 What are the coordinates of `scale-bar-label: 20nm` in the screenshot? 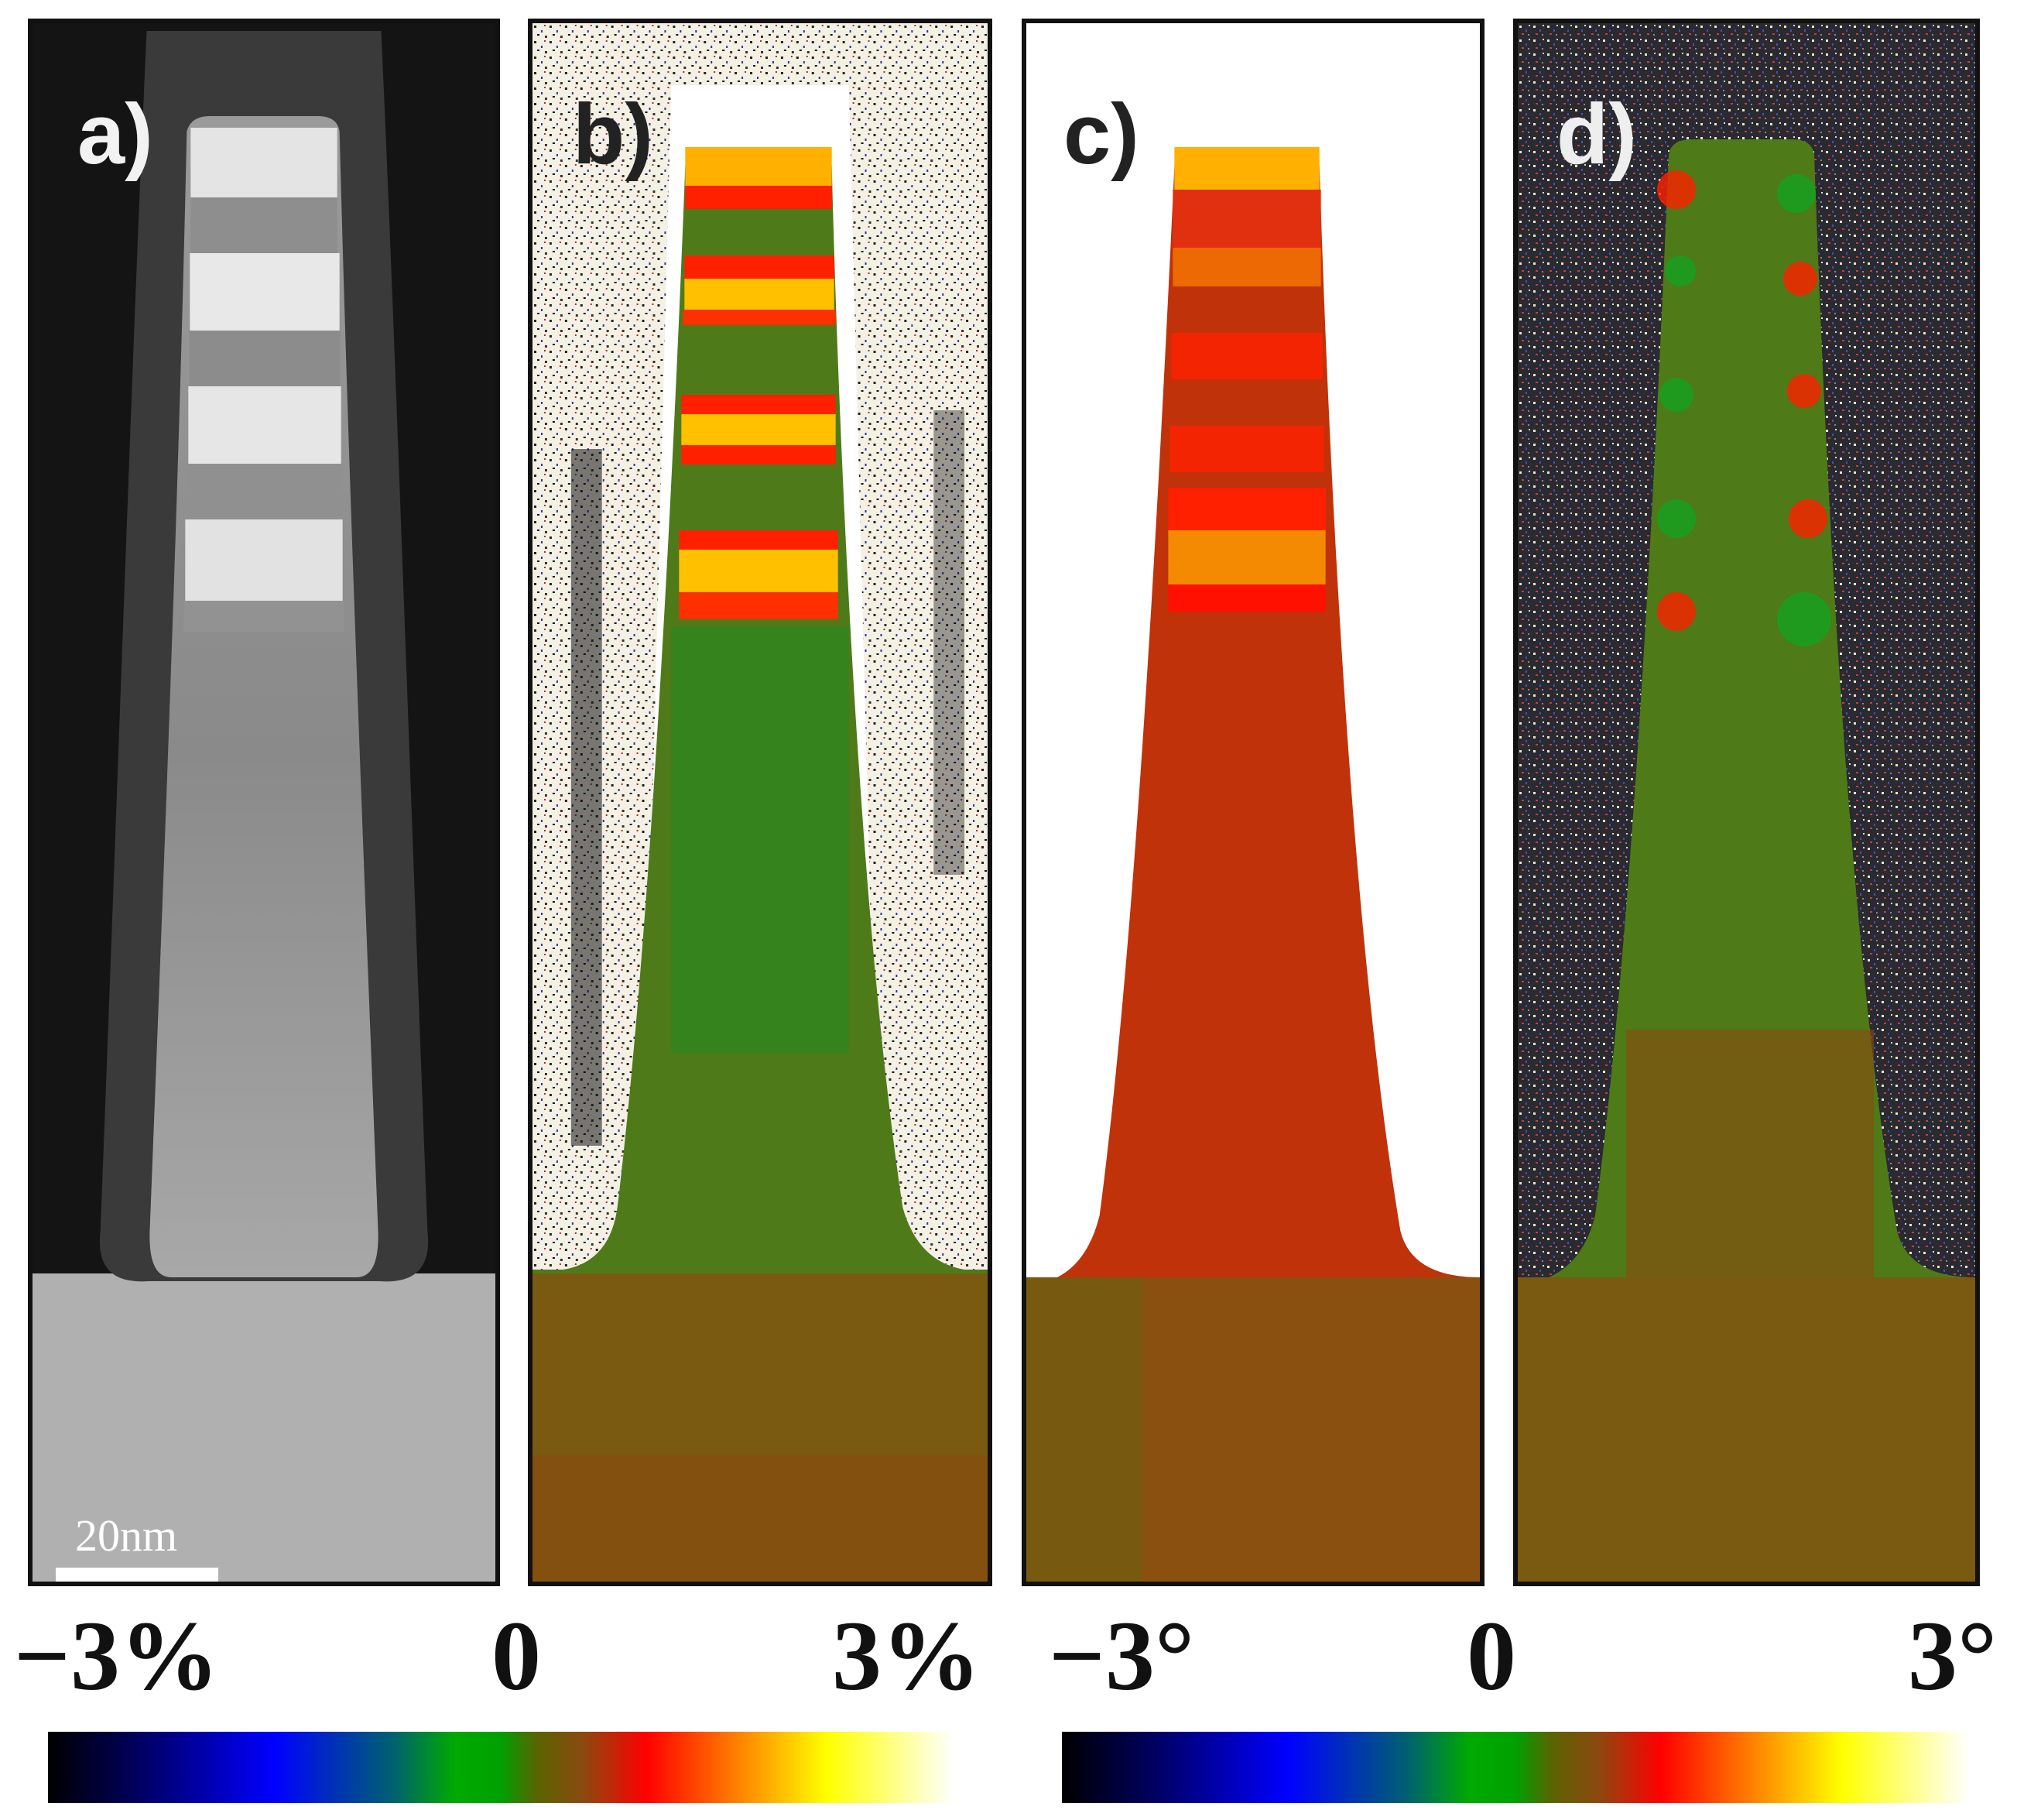 It's located at (127, 1536).